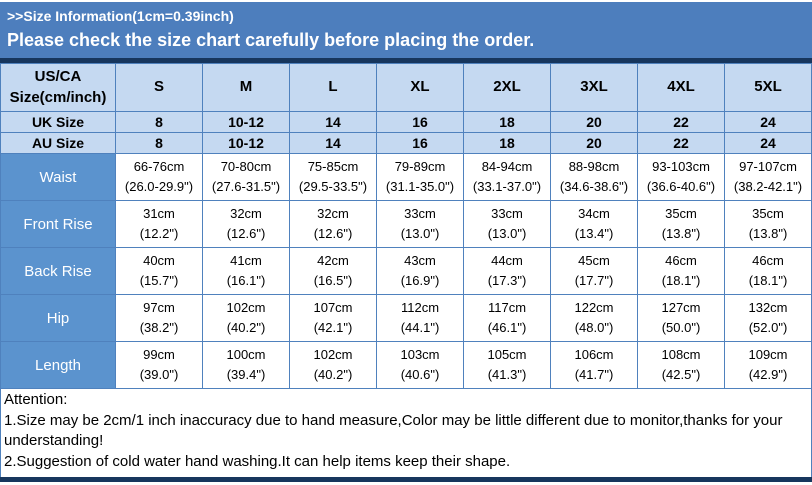  What do you see at coordinates (507, 177) in the screenshot?
I see `measurement-value-cell: 84-94cm (33.1-37.0")` at bounding box center [507, 177].